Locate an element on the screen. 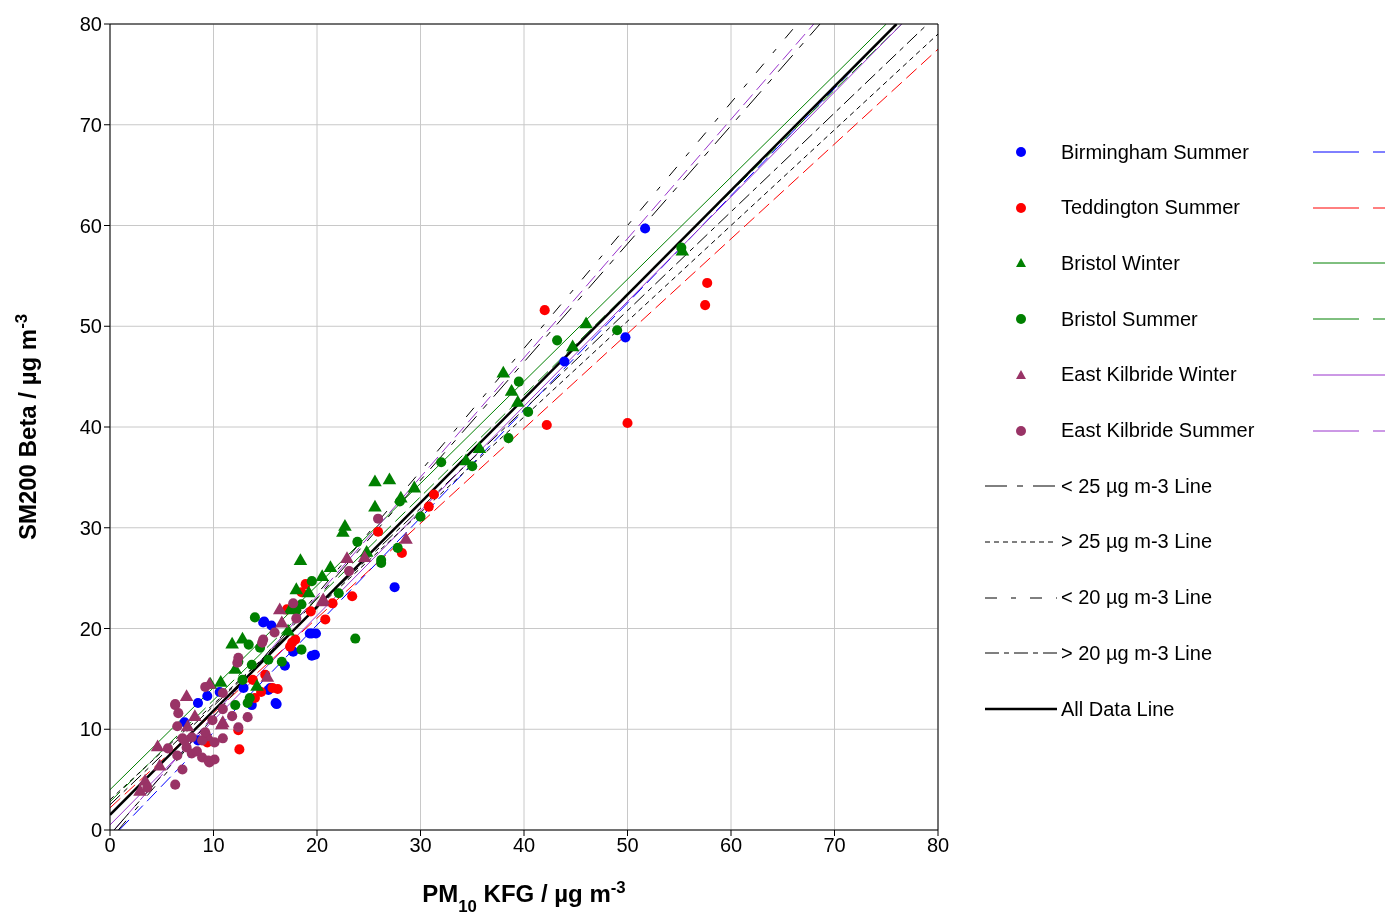  x-tick-label: 10 is located at coordinates (213, 845).